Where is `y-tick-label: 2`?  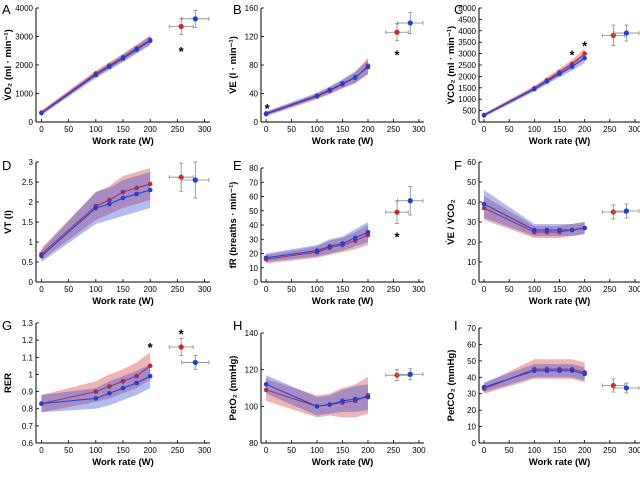 y-tick-label: 2 is located at coordinates (31, 202).